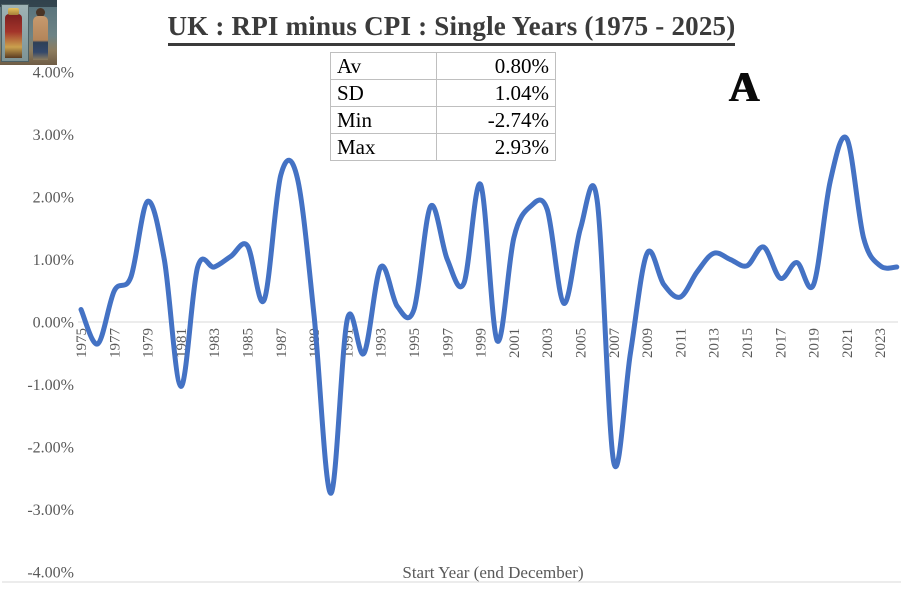 The height and width of the screenshot is (589, 903). I want to click on x-tick-label: 1987, so click(282, 343).